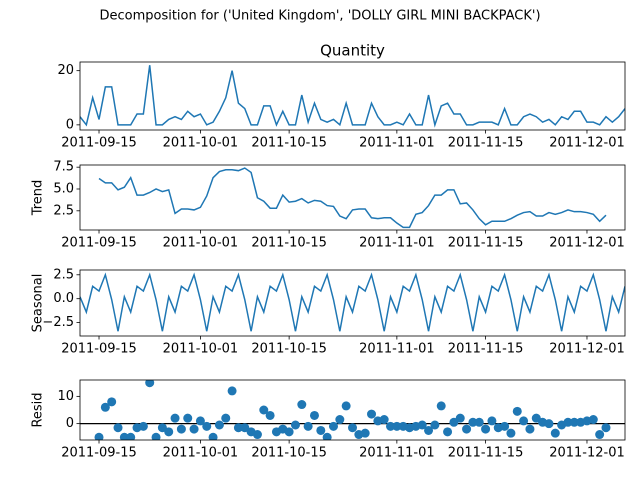 This screenshot has width=640, height=480. What do you see at coordinates (63, 210) in the screenshot?
I see `y-tick-label: 2.5` at bounding box center [63, 210].